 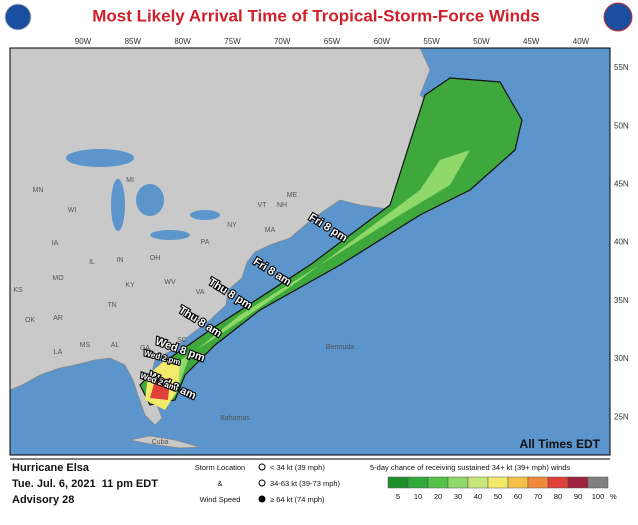 I want to click on scale-label: 5, so click(x=398, y=496).